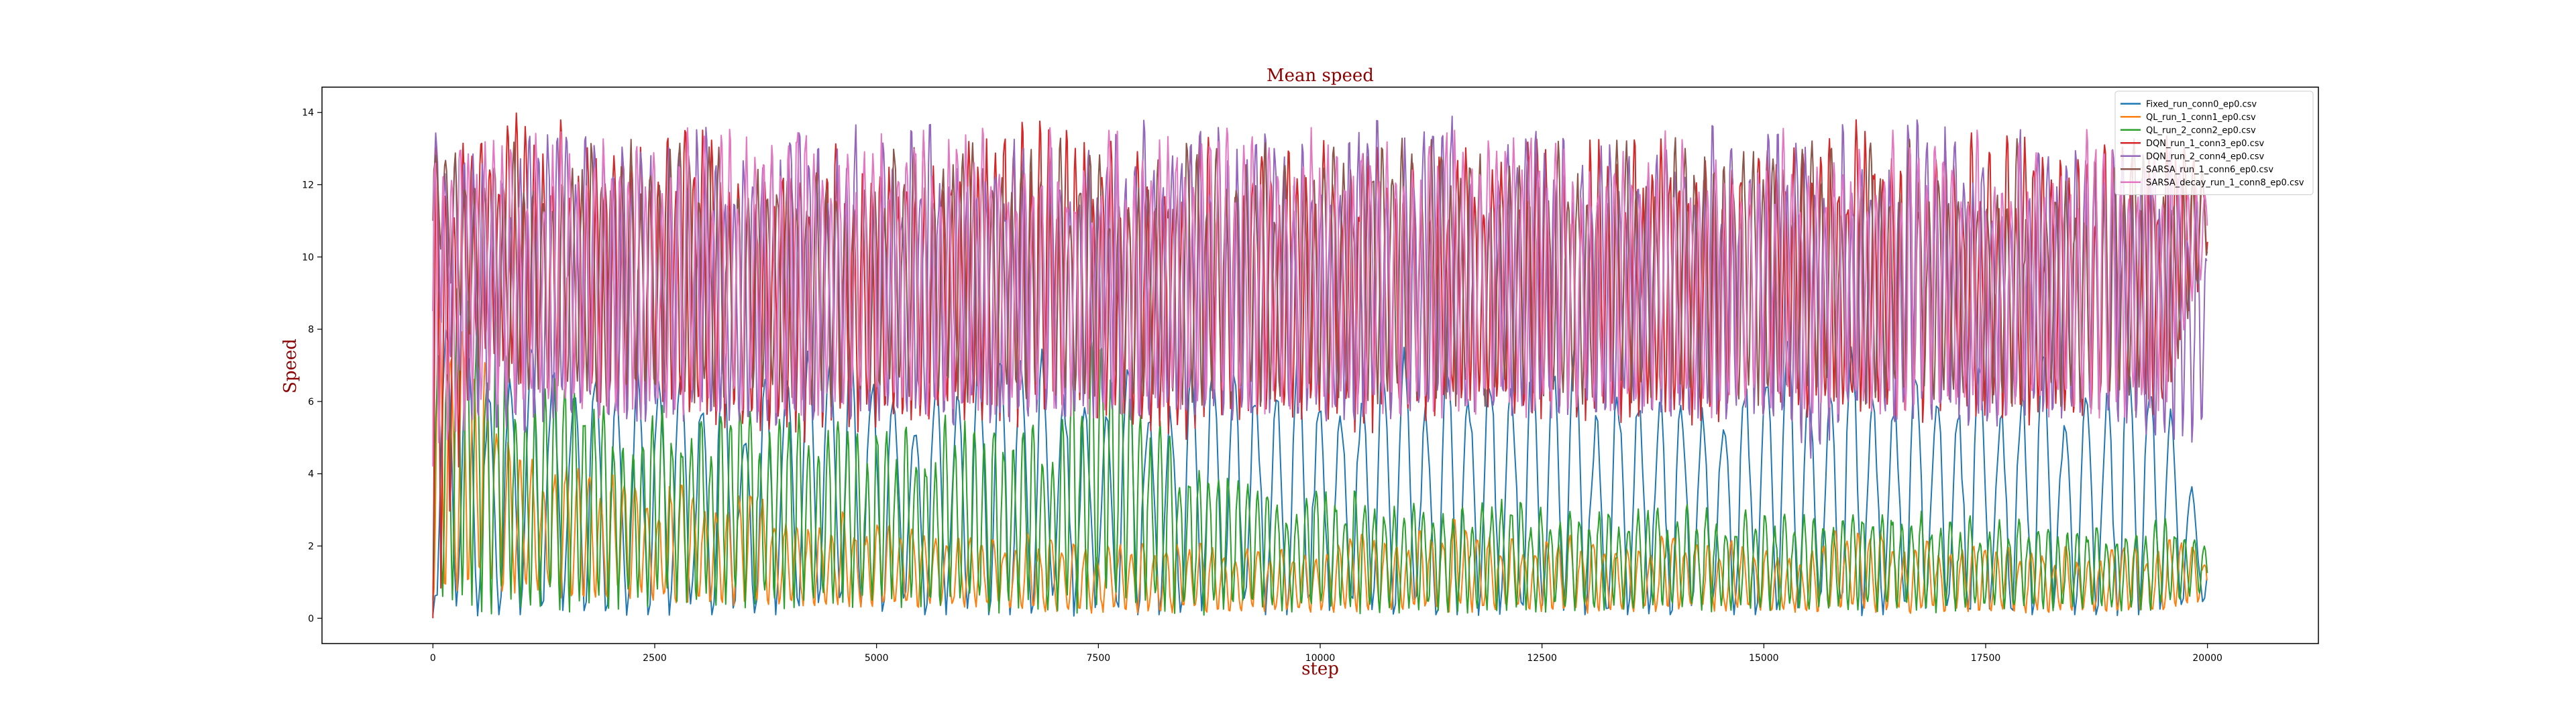 Image resolution: width=2576 pixels, height=724 pixels. What do you see at coordinates (2201, 118) in the screenshot?
I see `legend-label: QL_run_1_conn1_ep0.csv` at bounding box center [2201, 118].